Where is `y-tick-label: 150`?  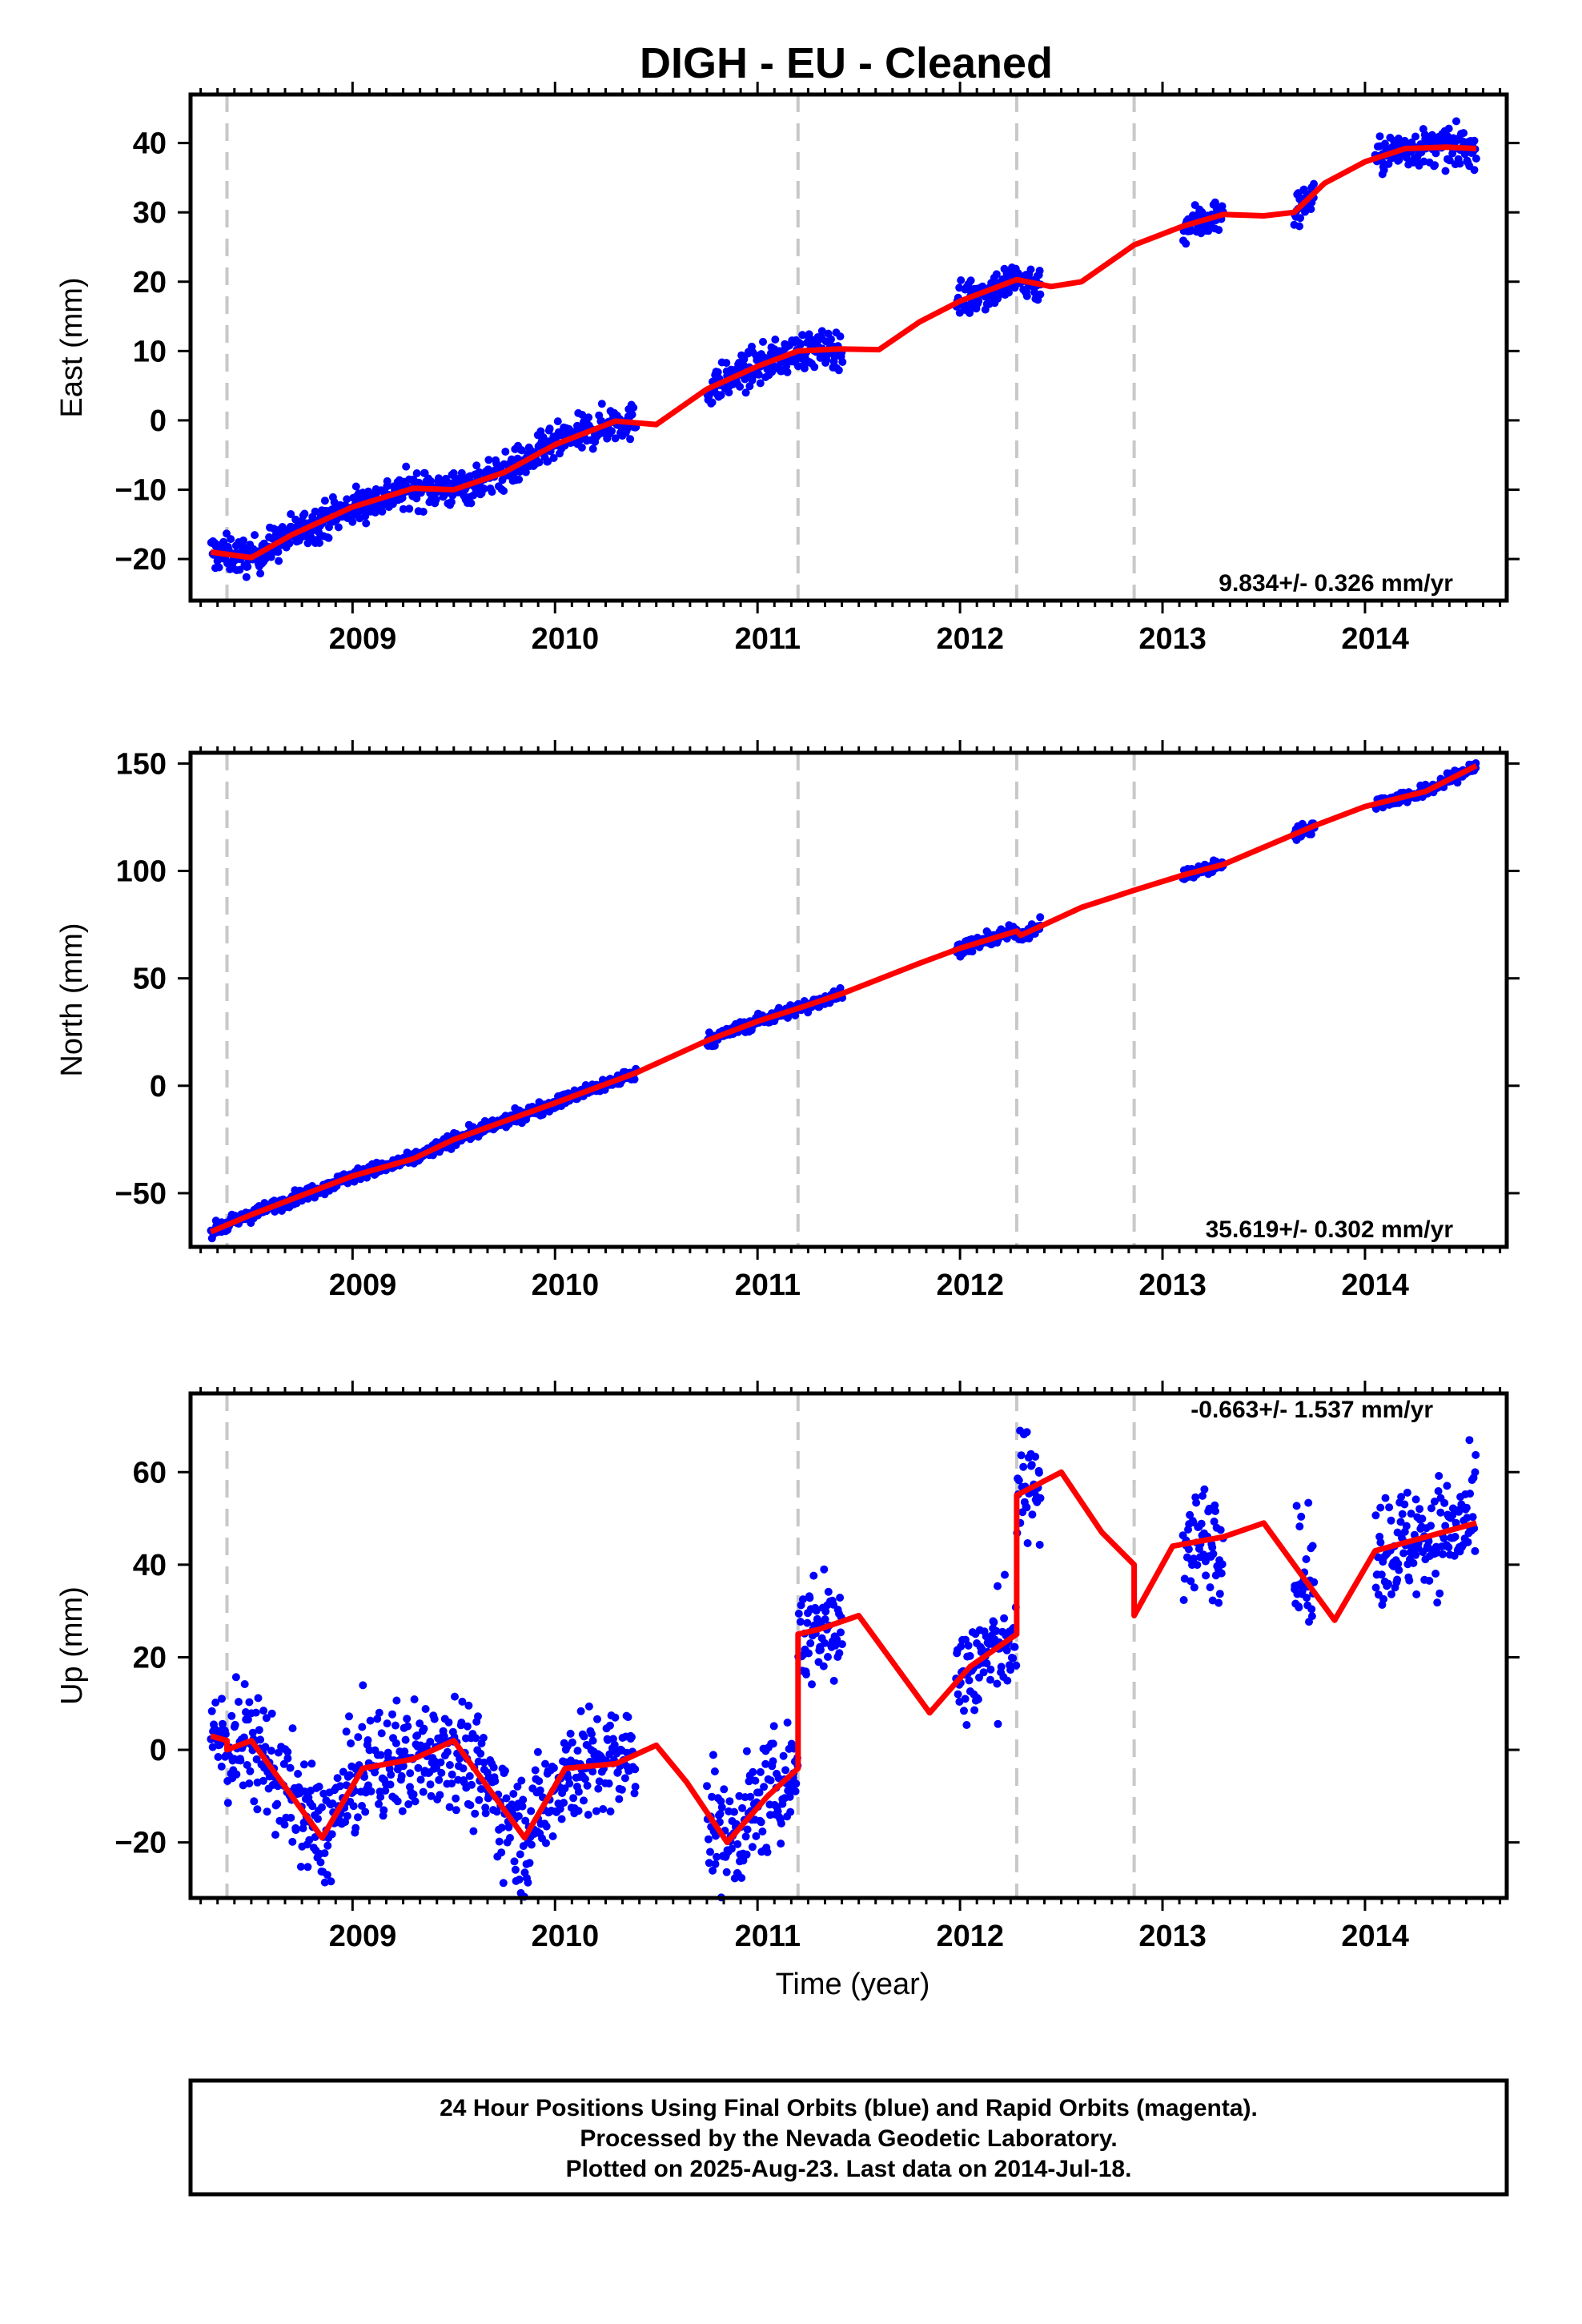 y-tick-label: 150 is located at coordinates (141, 764).